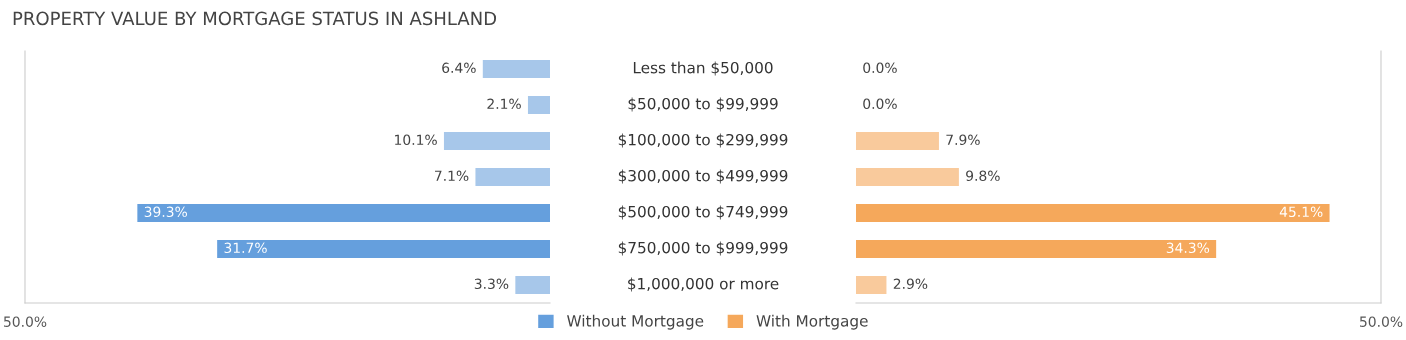 The image size is (1406, 340). What do you see at coordinates (1188, 248) in the screenshot?
I see `data-label: 34.3%` at bounding box center [1188, 248].